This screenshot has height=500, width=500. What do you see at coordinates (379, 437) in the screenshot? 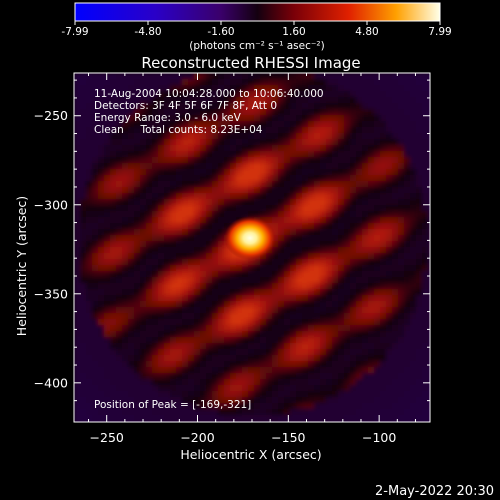
I see `x-tick-label: −100` at bounding box center [379, 437].